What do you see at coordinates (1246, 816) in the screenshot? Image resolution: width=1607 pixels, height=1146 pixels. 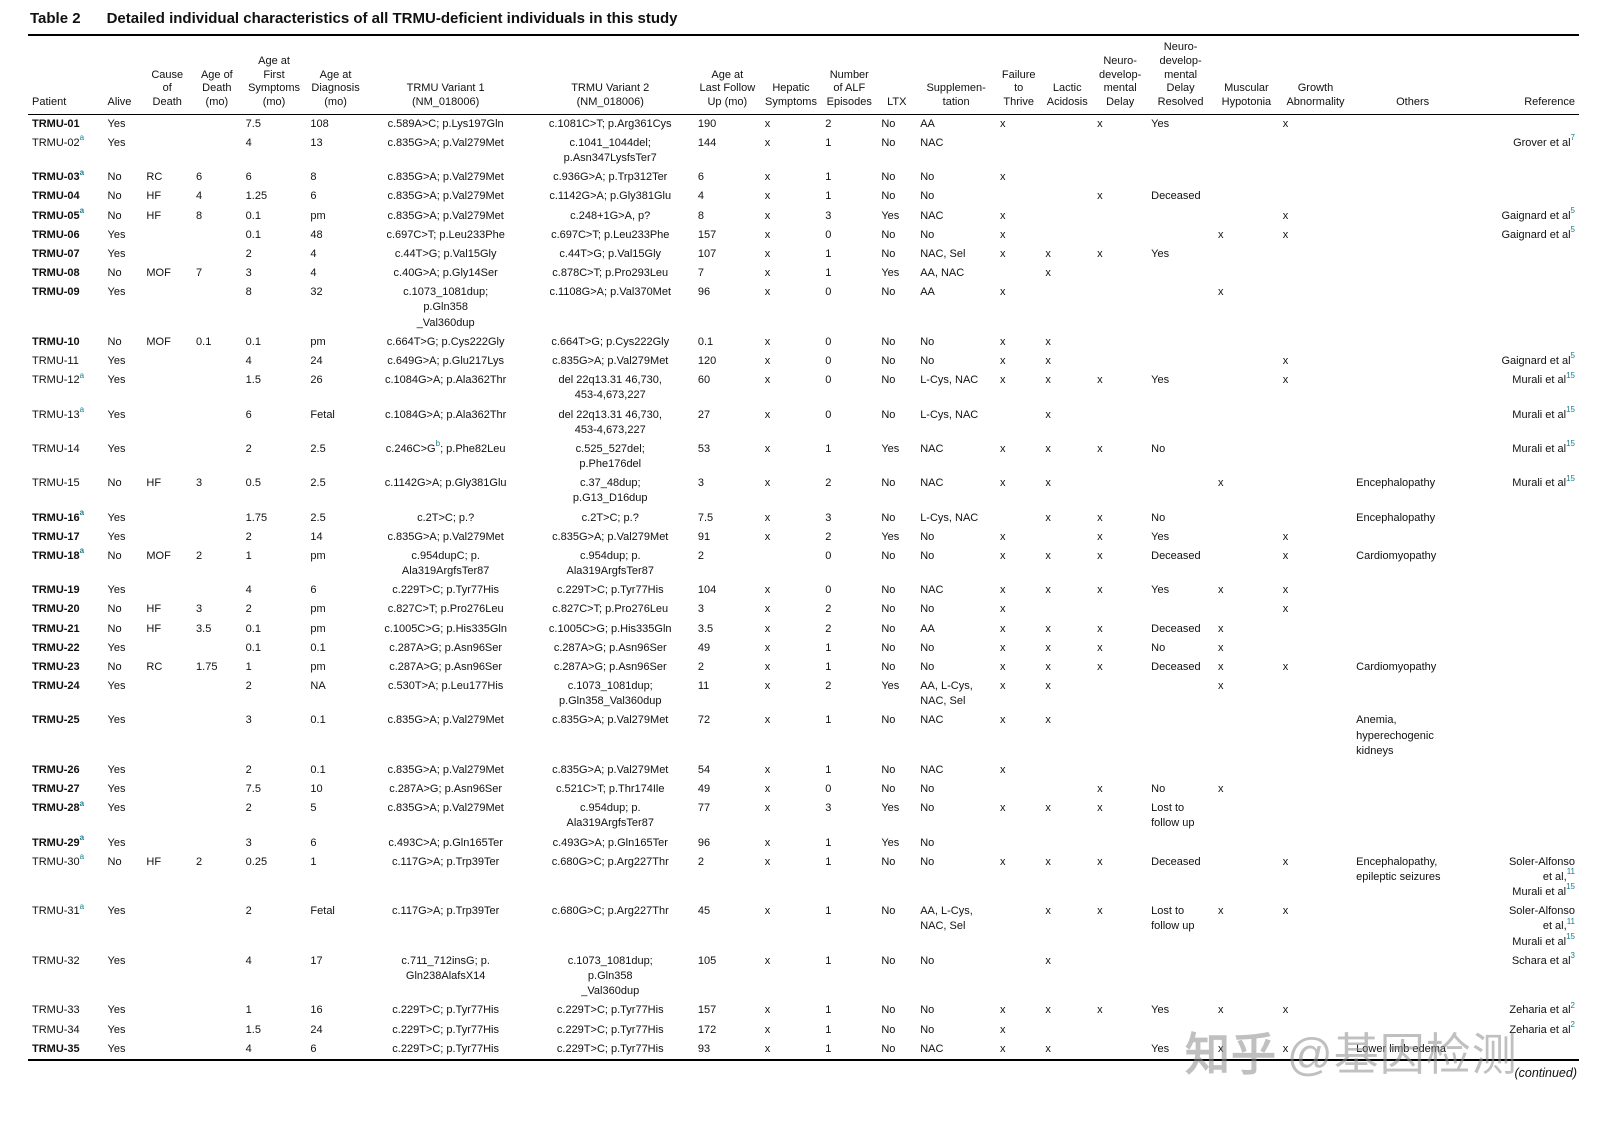 I see `cell-muscular-hypotonia` at bounding box center [1246, 816].